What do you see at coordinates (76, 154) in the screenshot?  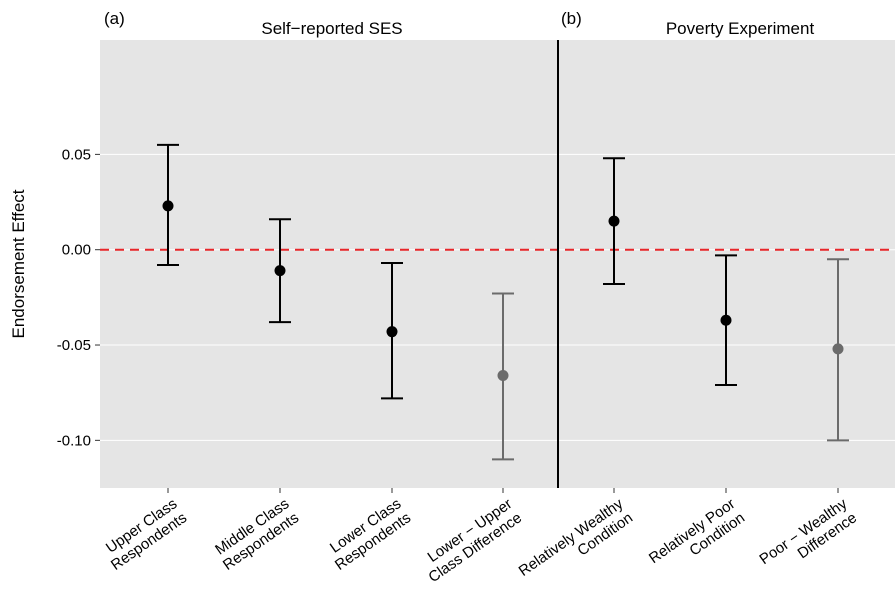 I see `y-tick-label: 0.05` at bounding box center [76, 154].